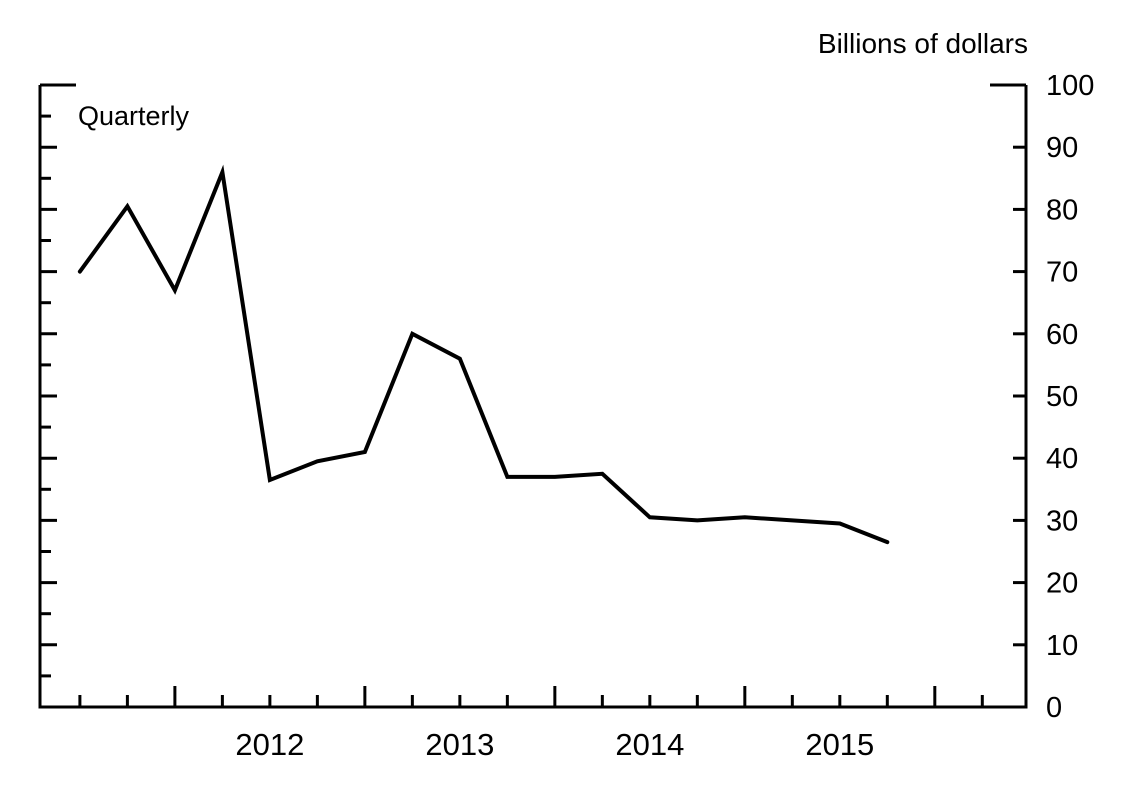 The image size is (1128, 796). Describe the element at coordinates (649, 744) in the screenshot. I see `x-axis-year-label: 2014` at that location.